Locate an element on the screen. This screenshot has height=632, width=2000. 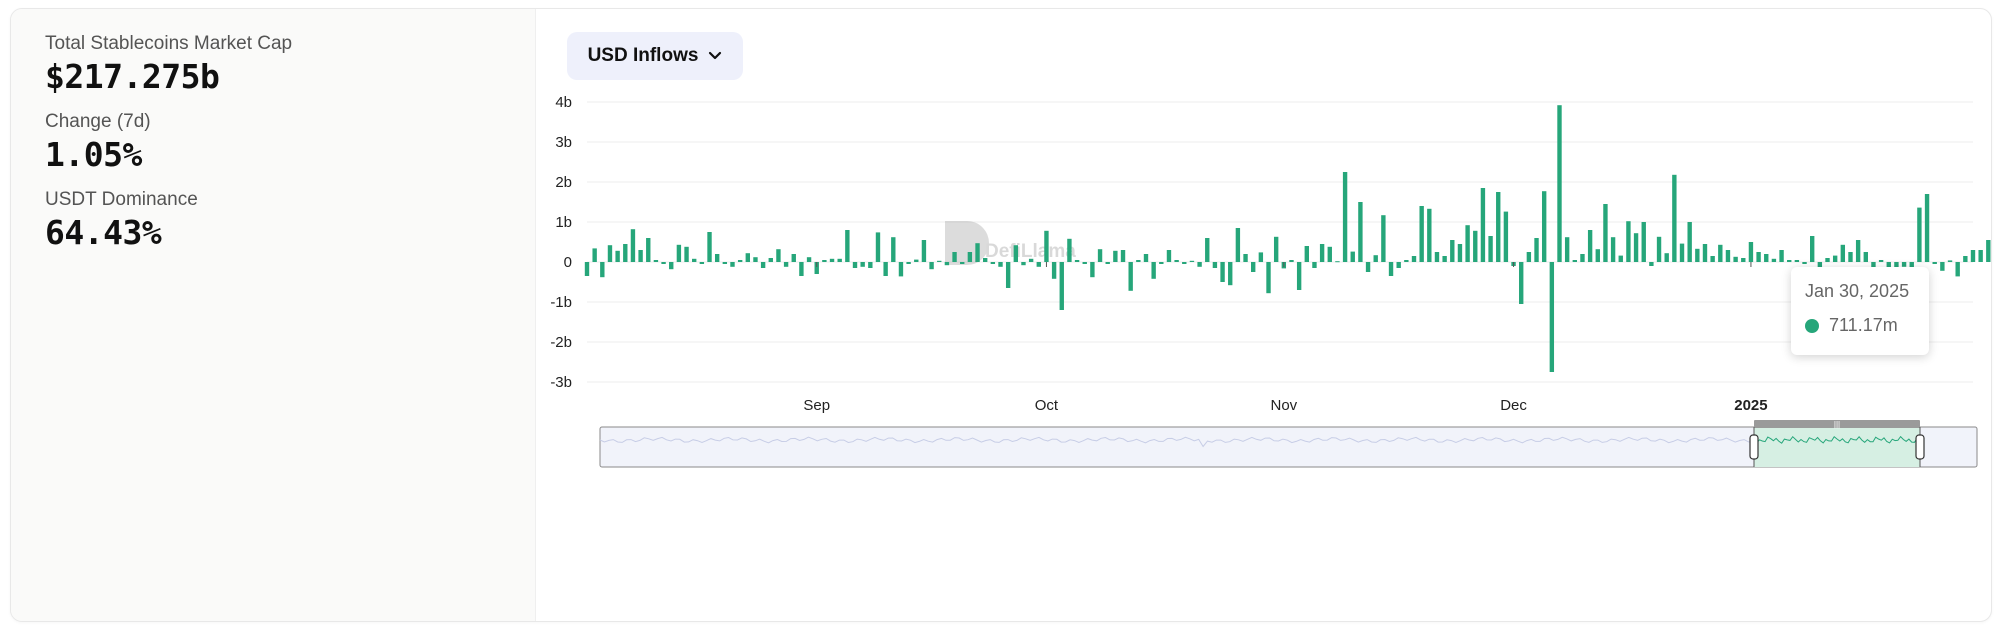
zoom-handle-left is located at coordinates (1754, 447).